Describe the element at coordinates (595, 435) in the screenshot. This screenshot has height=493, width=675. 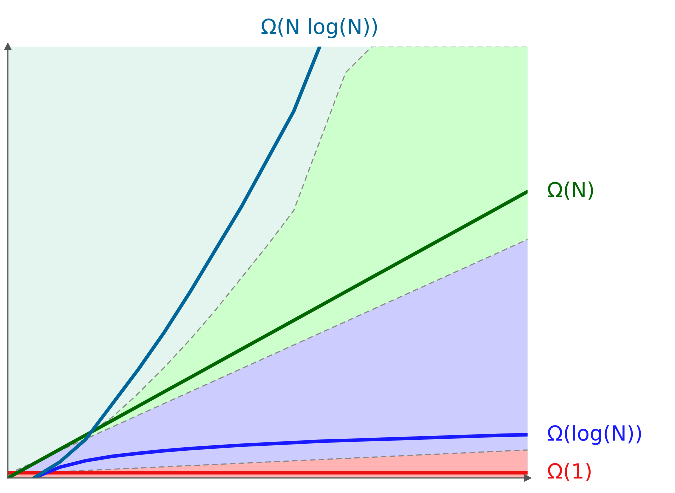
I see `series-label: Ω(log(N))` at that location.